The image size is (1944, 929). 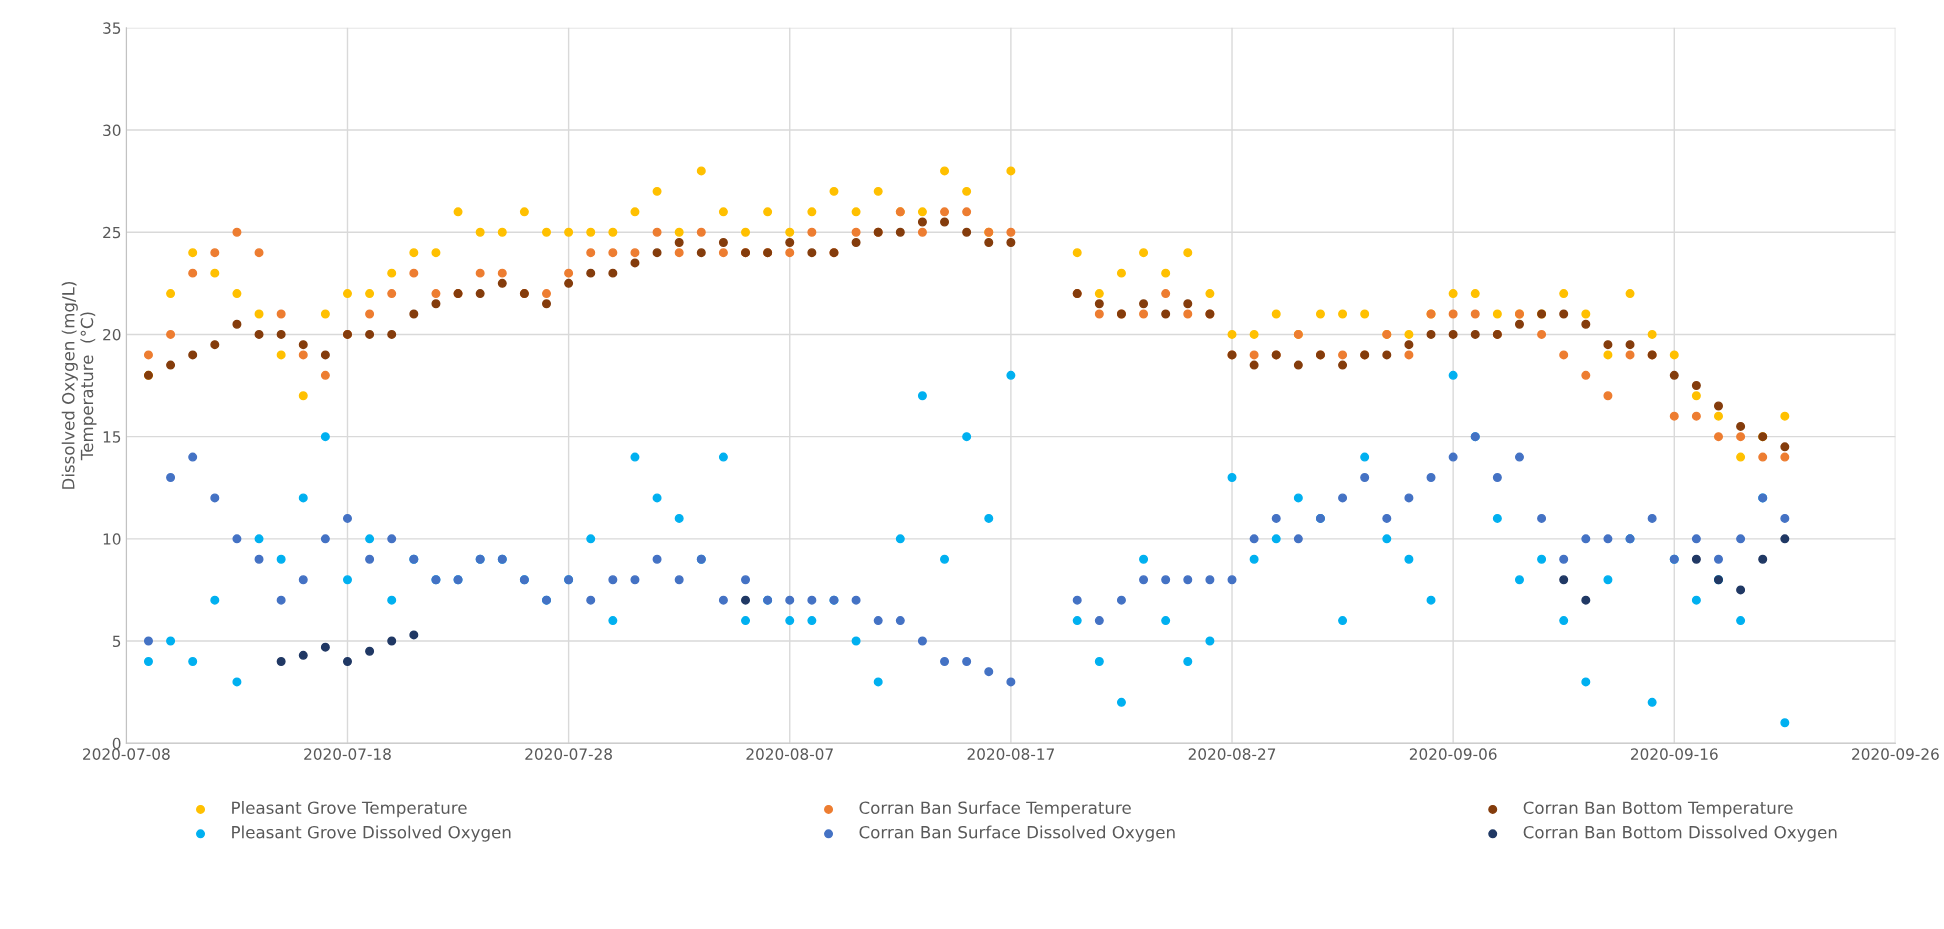 What do you see at coordinates (112, 334) in the screenshot?
I see `y-tick-label: 20` at bounding box center [112, 334].